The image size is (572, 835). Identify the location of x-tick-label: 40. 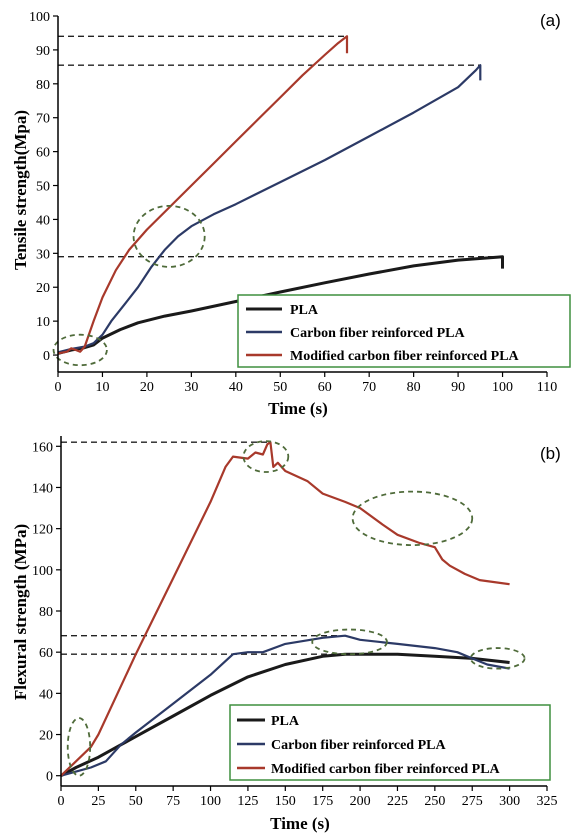
(236, 387).